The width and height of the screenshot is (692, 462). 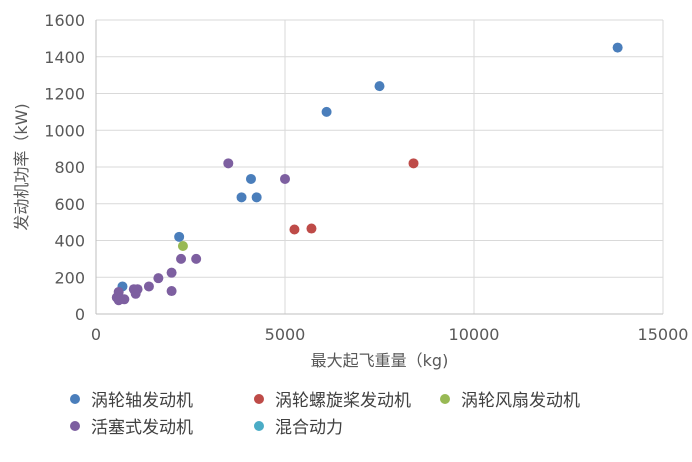 What do you see at coordinates (64, 57) in the screenshot?
I see `y-tick-label: 1400` at bounding box center [64, 57].